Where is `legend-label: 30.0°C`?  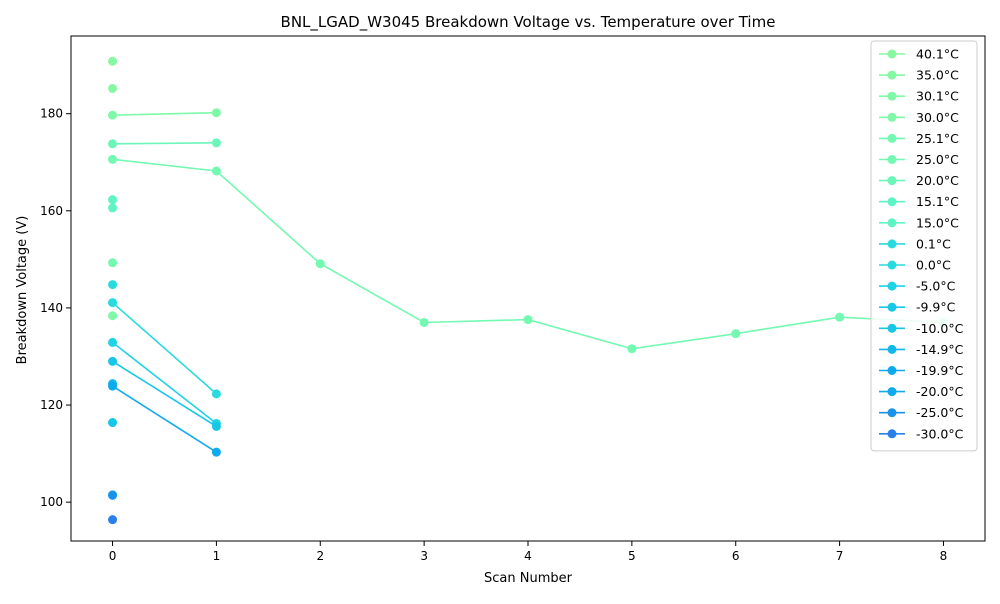 legend-label: 30.0°C is located at coordinates (937, 117).